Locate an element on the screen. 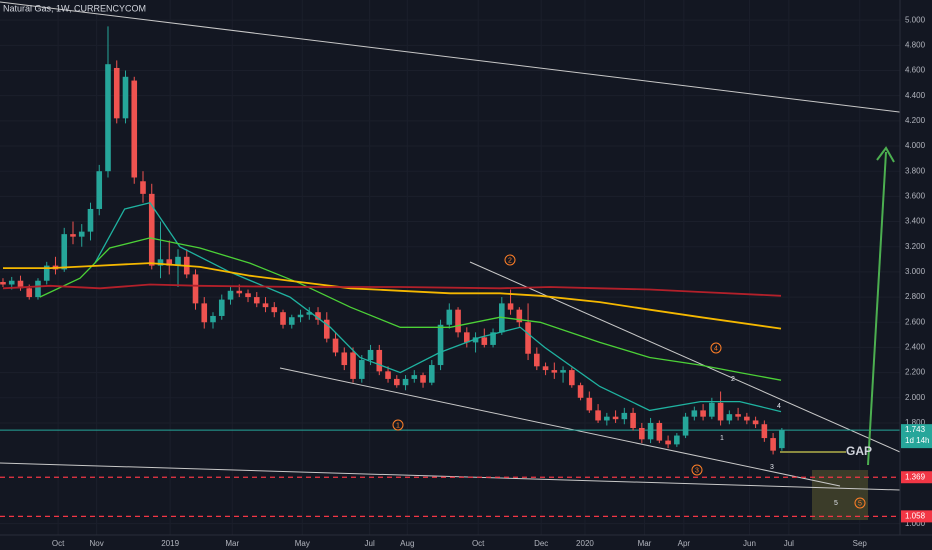 The height and width of the screenshot is (550, 932). y-tick-label: 2.600 is located at coordinates (915, 321).